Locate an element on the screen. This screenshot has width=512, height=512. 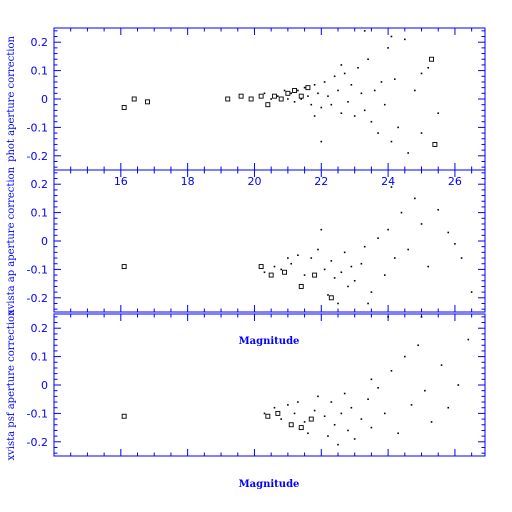
xvista-psf-ytick-label: 0 is located at coordinates (44, 385).